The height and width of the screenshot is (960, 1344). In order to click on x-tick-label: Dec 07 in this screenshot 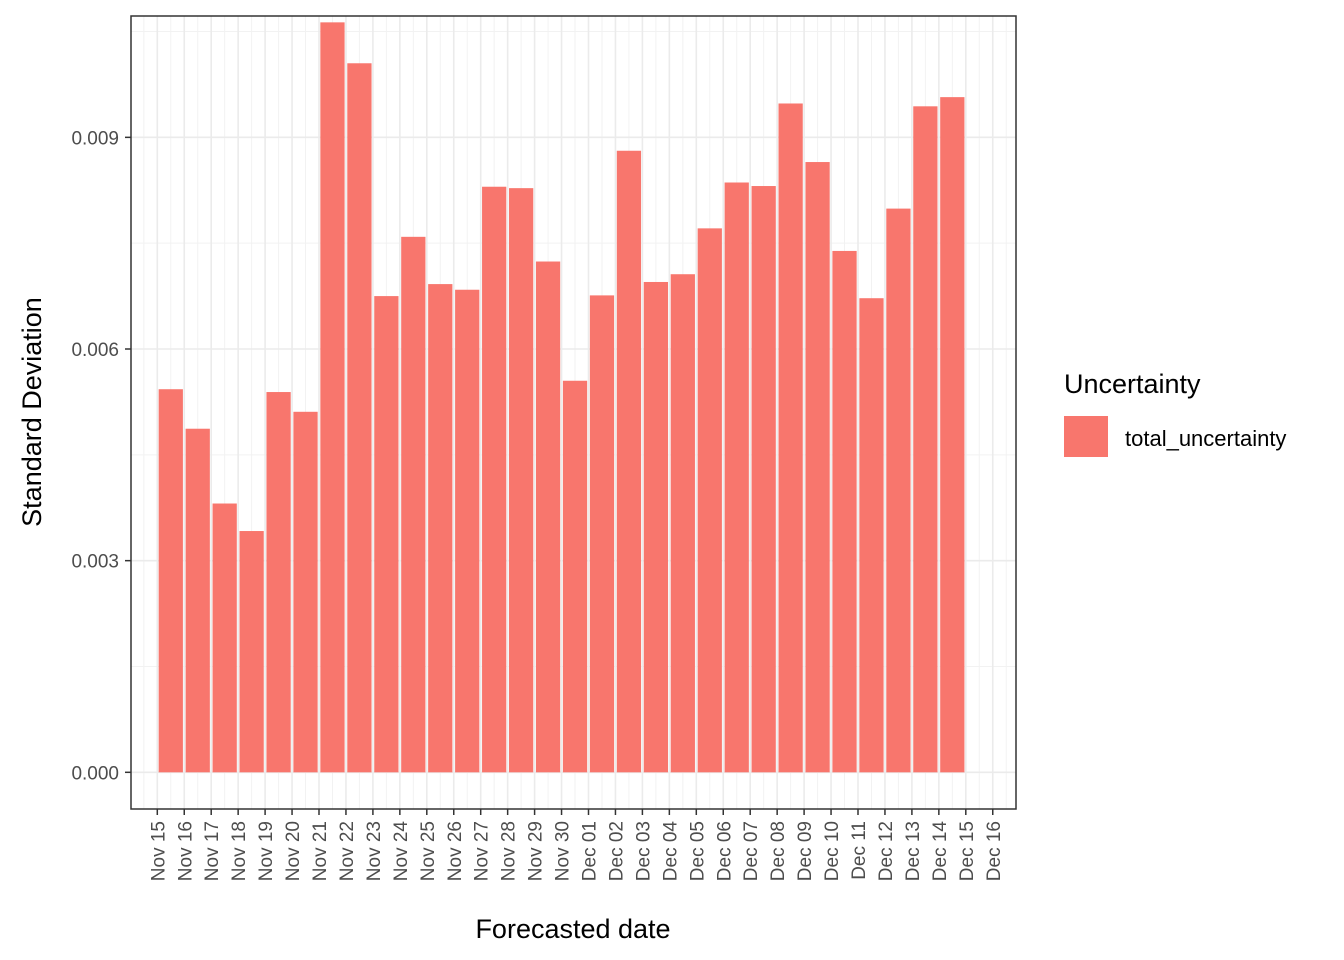, I will do `click(751, 851)`.